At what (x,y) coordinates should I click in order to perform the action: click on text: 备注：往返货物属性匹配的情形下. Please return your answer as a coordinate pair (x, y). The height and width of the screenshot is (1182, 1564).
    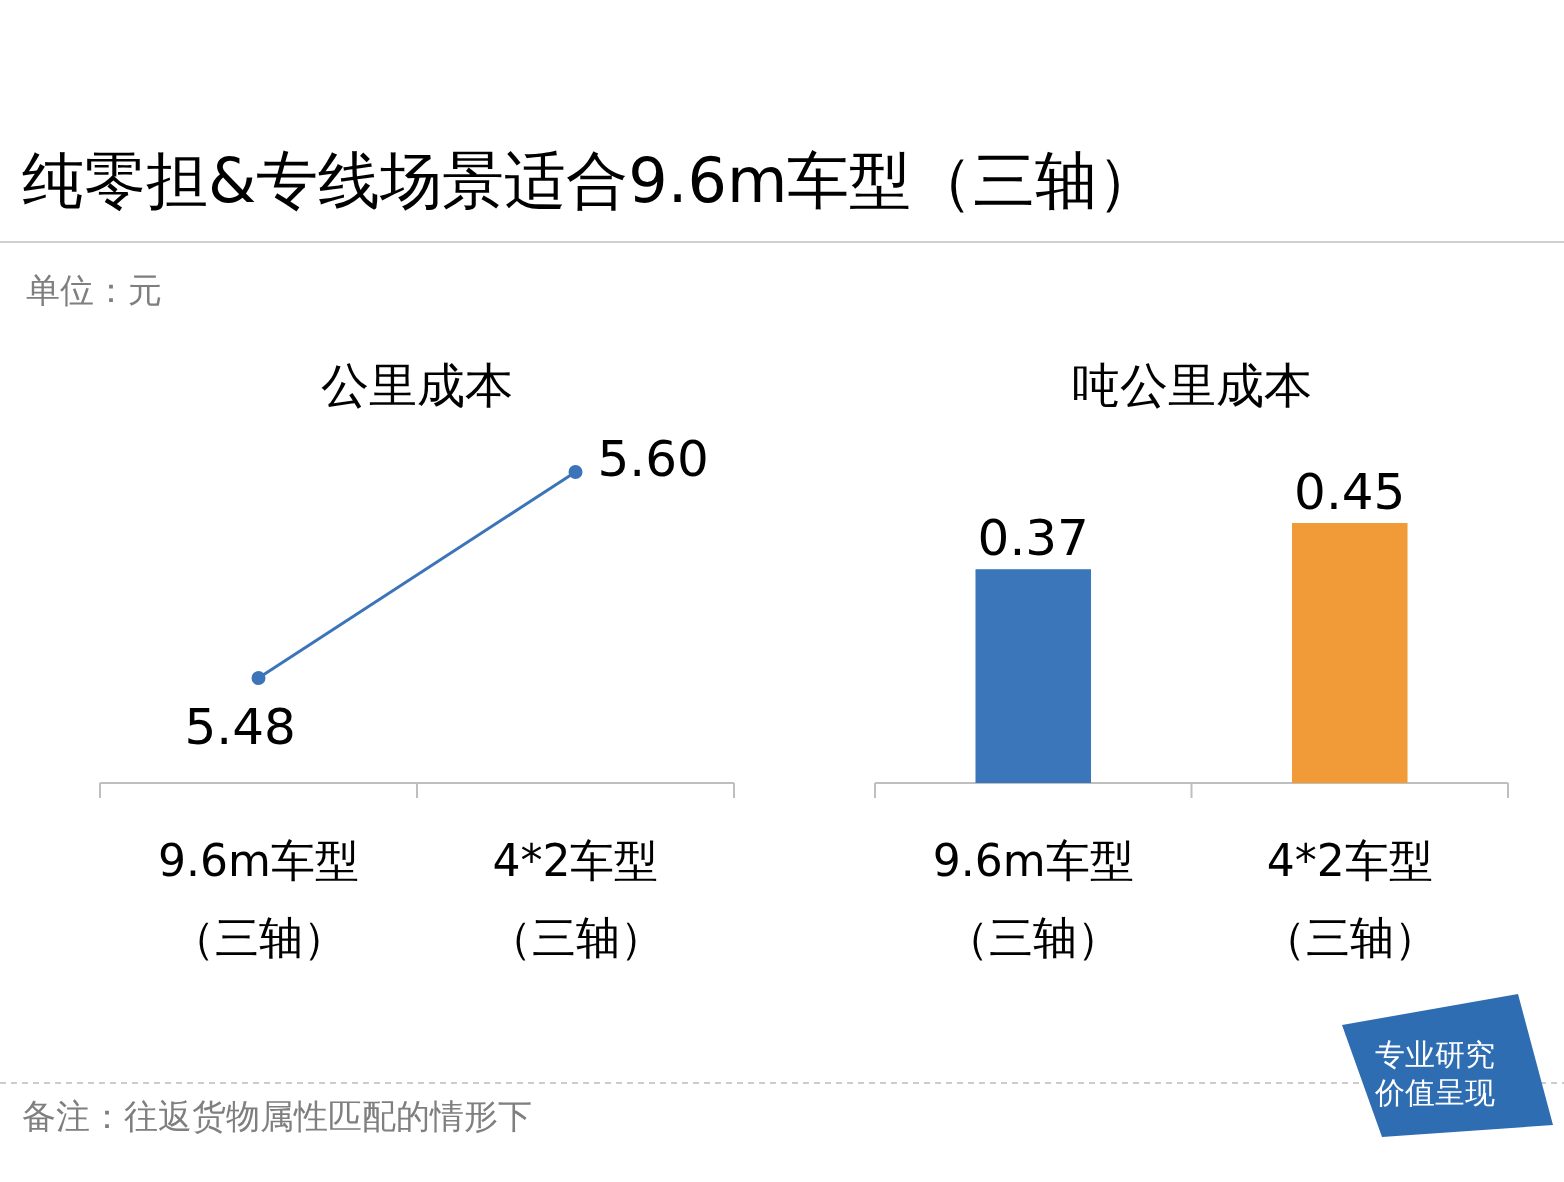
    Looking at the image, I should click on (277, 1116).